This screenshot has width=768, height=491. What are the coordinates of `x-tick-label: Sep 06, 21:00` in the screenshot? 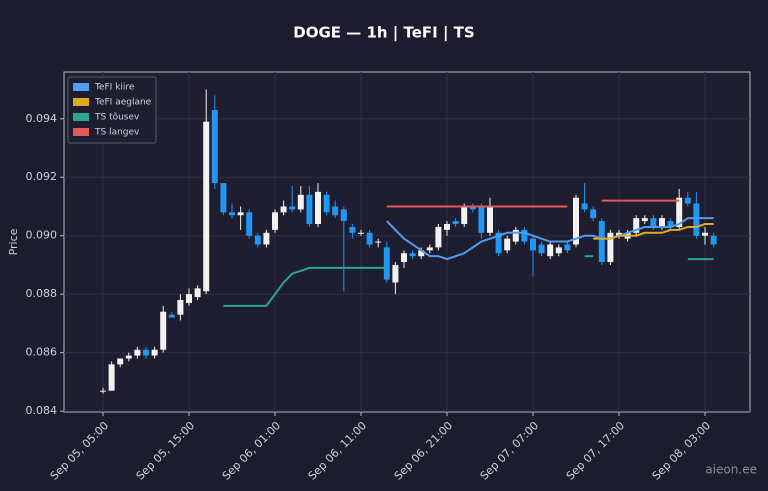 It's located at (424, 451).